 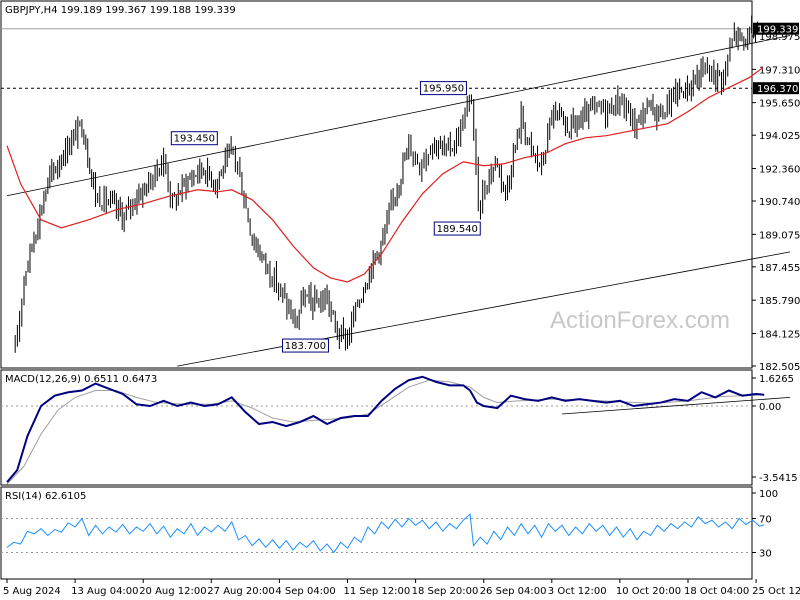 What do you see at coordinates (779, 235) in the screenshot?
I see `price-tick-label: 189.075` at bounding box center [779, 235].